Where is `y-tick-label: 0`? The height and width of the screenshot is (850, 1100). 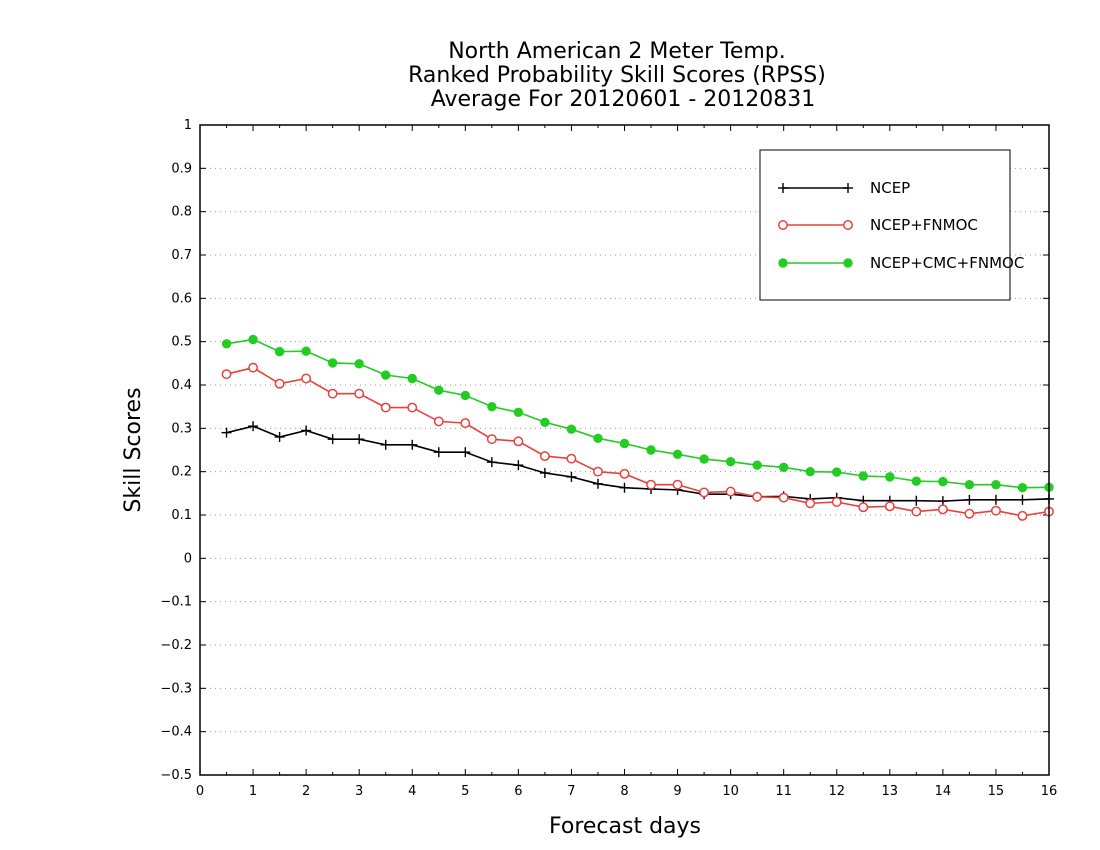
y-tick-label: 0 is located at coordinates (188, 558).